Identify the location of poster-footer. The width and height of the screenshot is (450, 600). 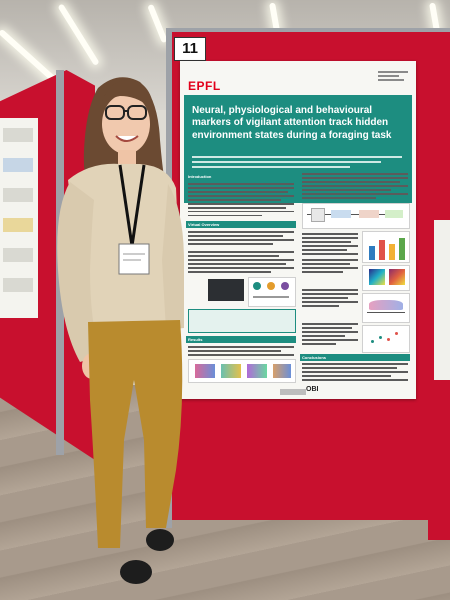
(298, 392).